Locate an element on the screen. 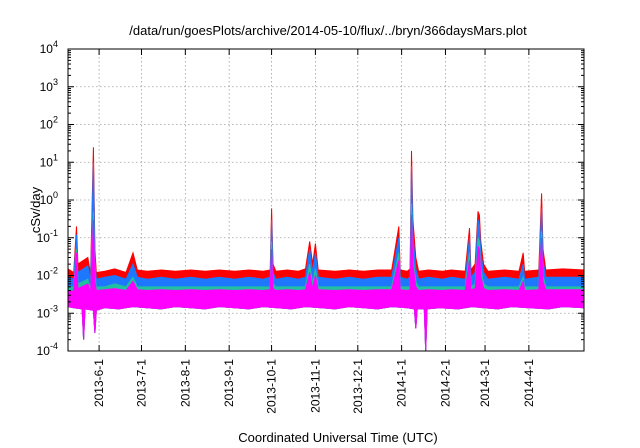 This screenshot has height=448, width=640. y-tick-label: 10³ is located at coordinates (49, 85).